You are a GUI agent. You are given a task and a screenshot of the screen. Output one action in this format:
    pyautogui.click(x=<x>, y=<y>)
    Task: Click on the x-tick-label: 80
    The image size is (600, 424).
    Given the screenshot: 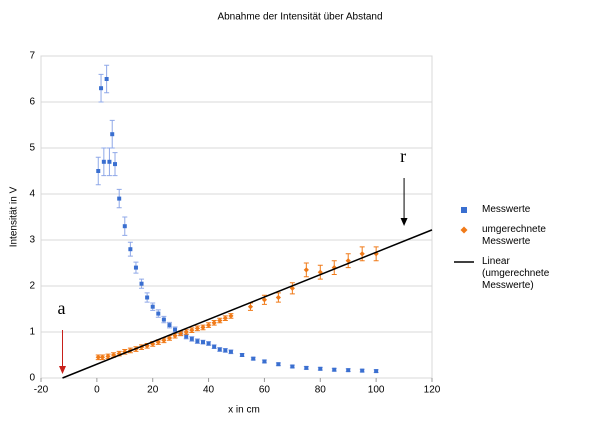 What is the action you would take?
    pyautogui.click(x=321, y=390)
    